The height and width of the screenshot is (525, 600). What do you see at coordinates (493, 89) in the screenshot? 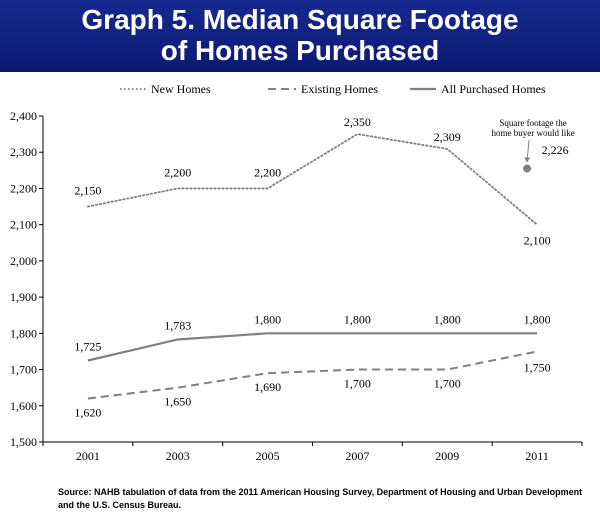
I see `legend-label-all-purchased-homes: All Purchased Homes` at bounding box center [493, 89].